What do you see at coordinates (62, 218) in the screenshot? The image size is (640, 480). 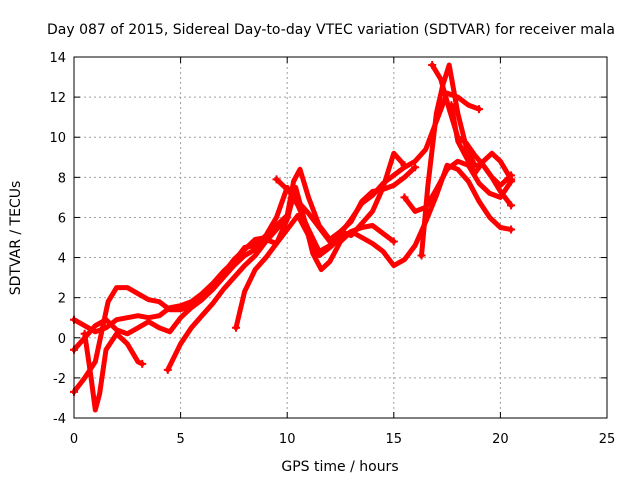 I see `y-tick-label: 6` at bounding box center [62, 218].